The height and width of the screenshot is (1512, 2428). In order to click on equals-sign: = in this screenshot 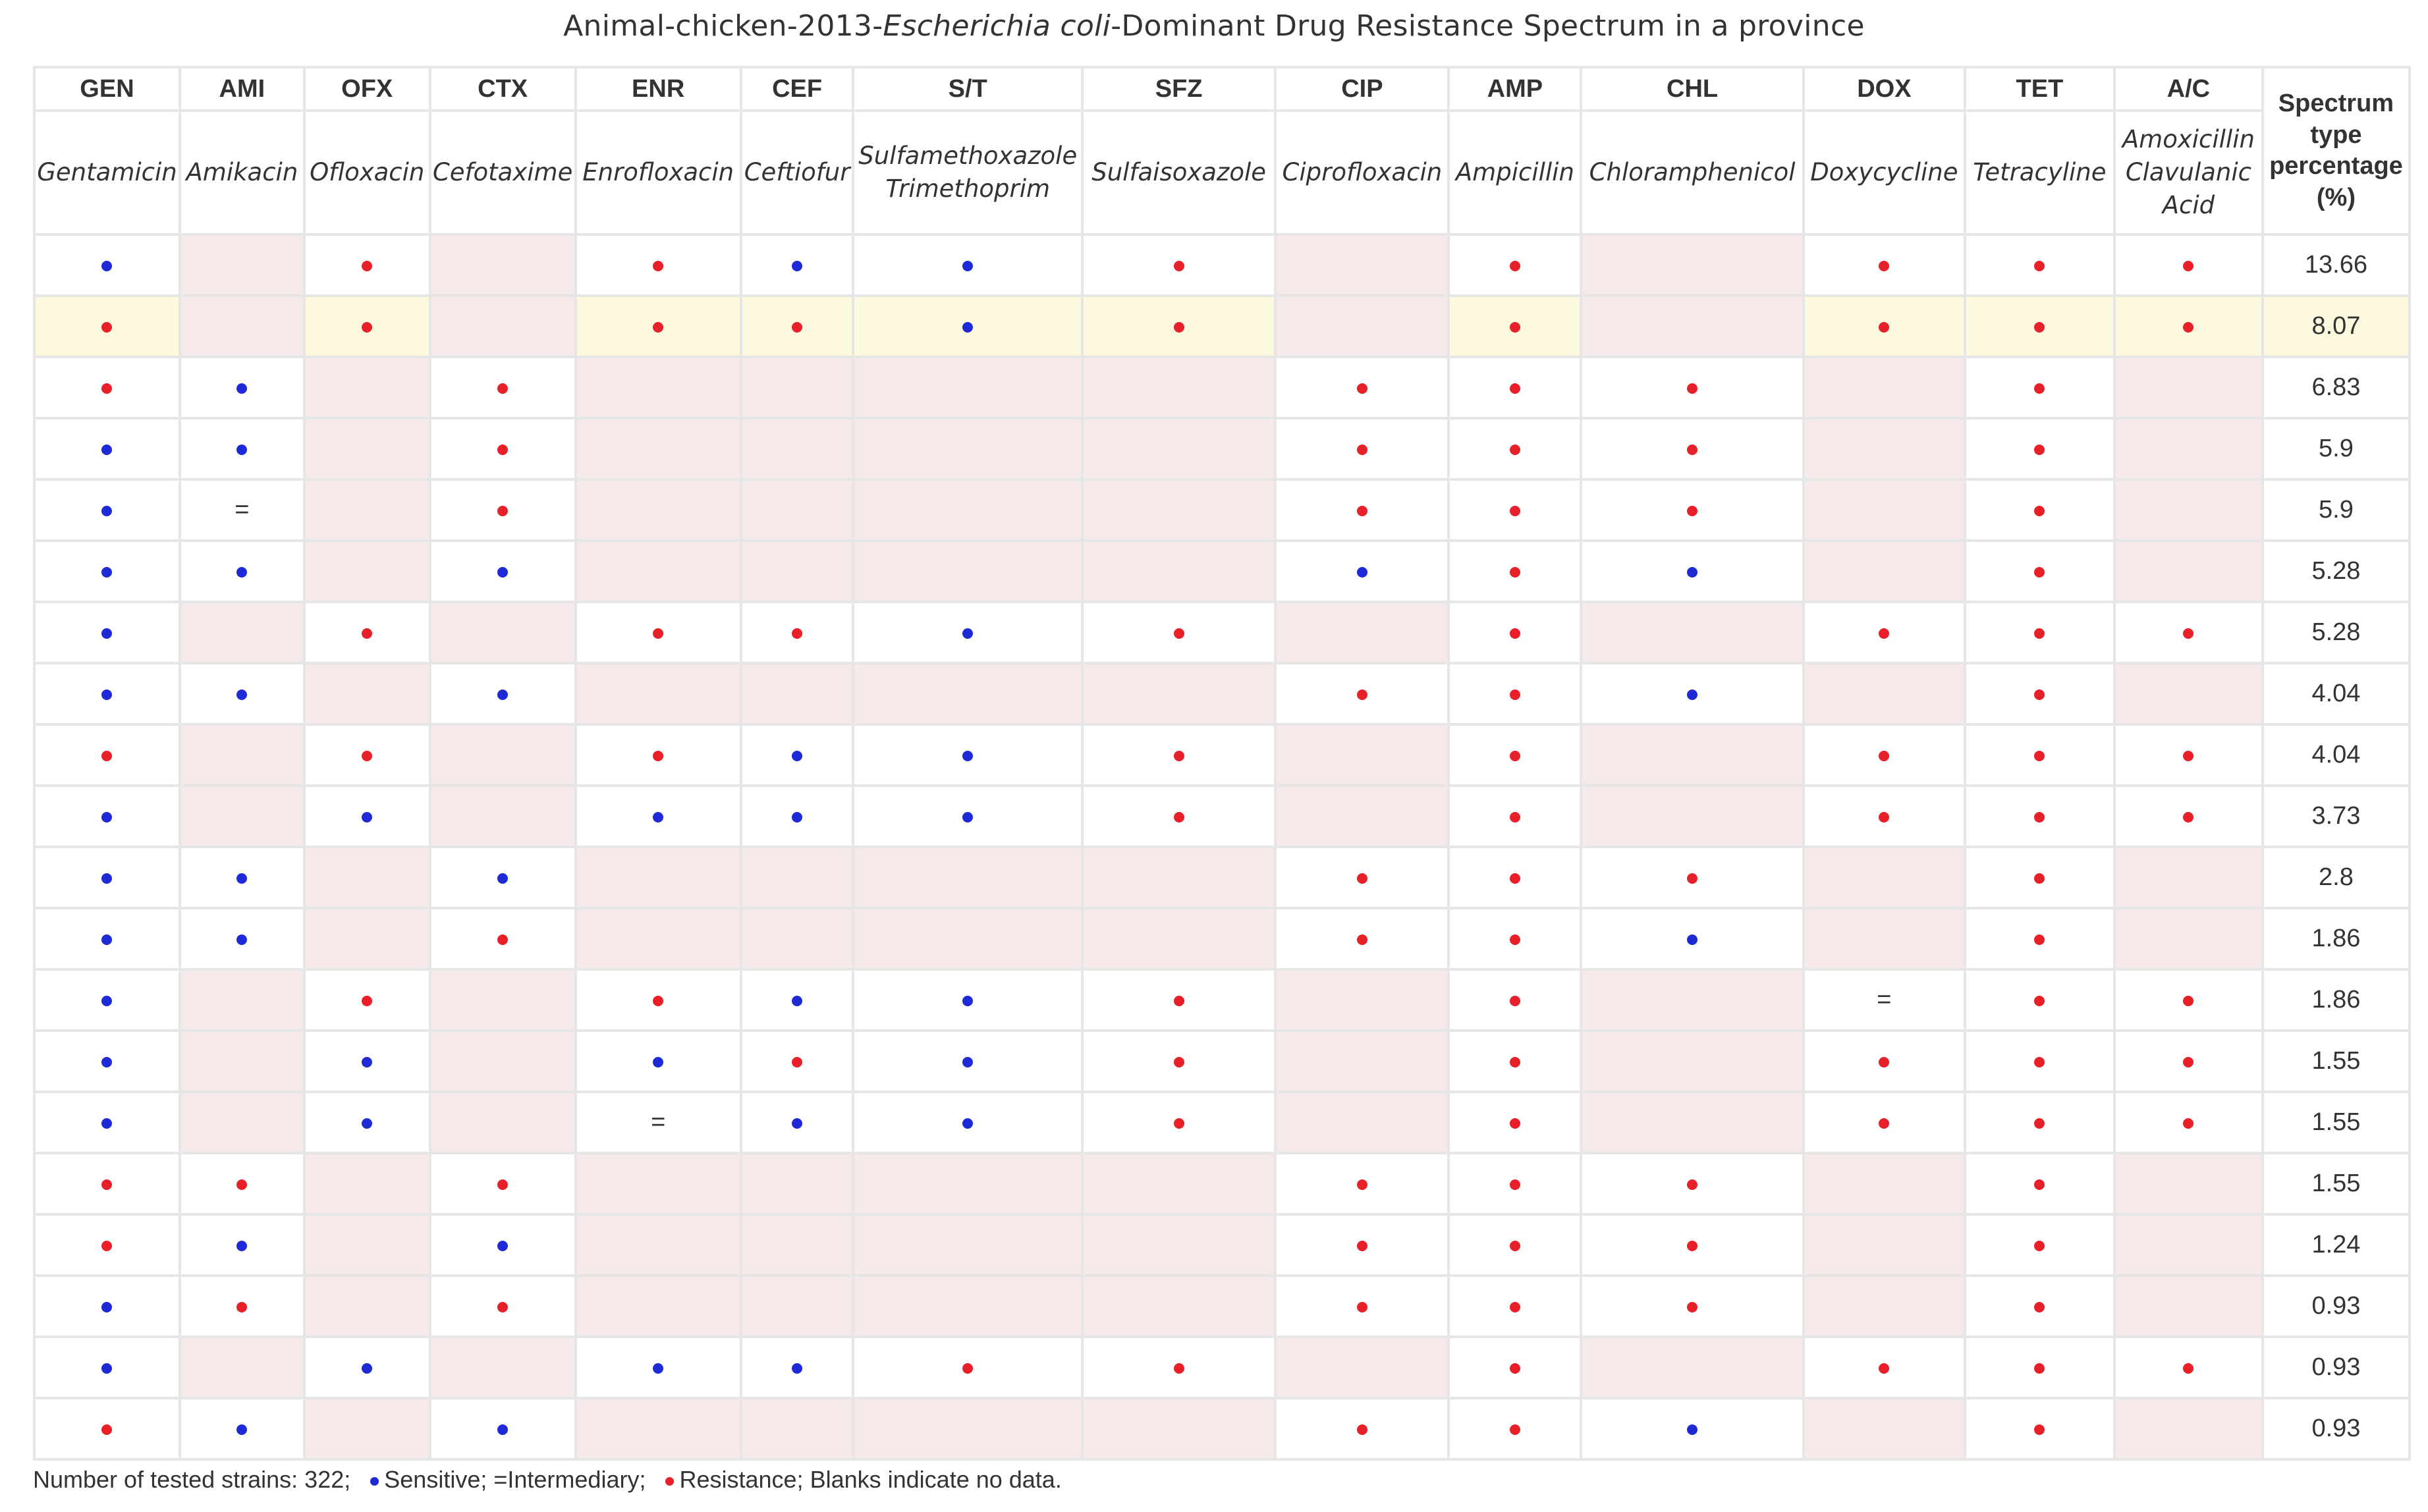, I will do `click(1884, 1000)`.